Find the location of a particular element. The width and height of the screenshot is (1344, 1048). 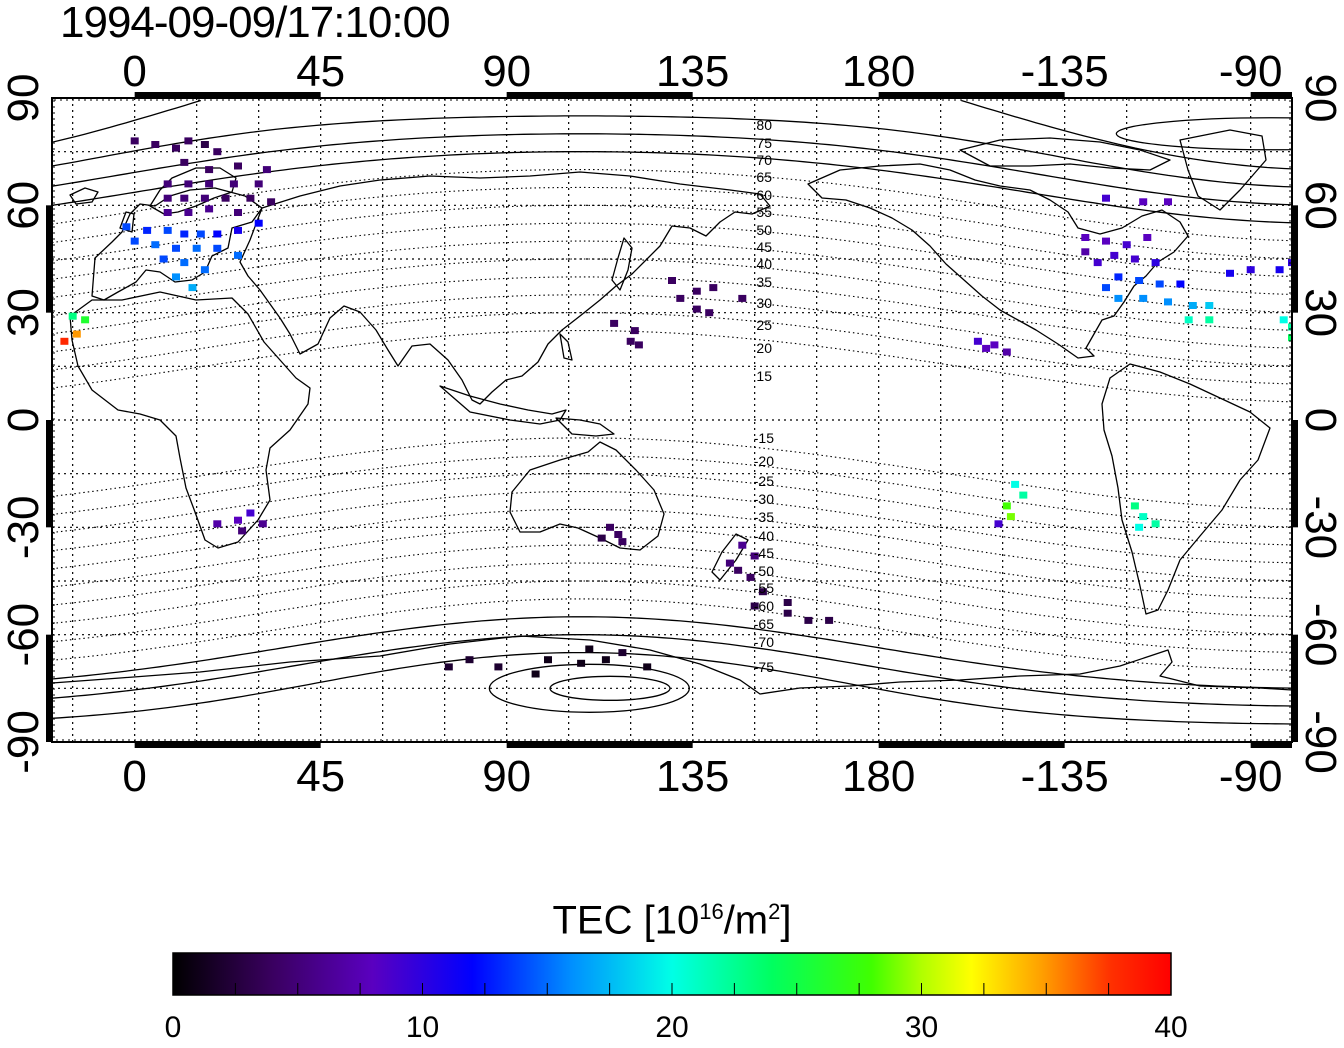

contour-label: -60 is located at coordinates (764, 606).